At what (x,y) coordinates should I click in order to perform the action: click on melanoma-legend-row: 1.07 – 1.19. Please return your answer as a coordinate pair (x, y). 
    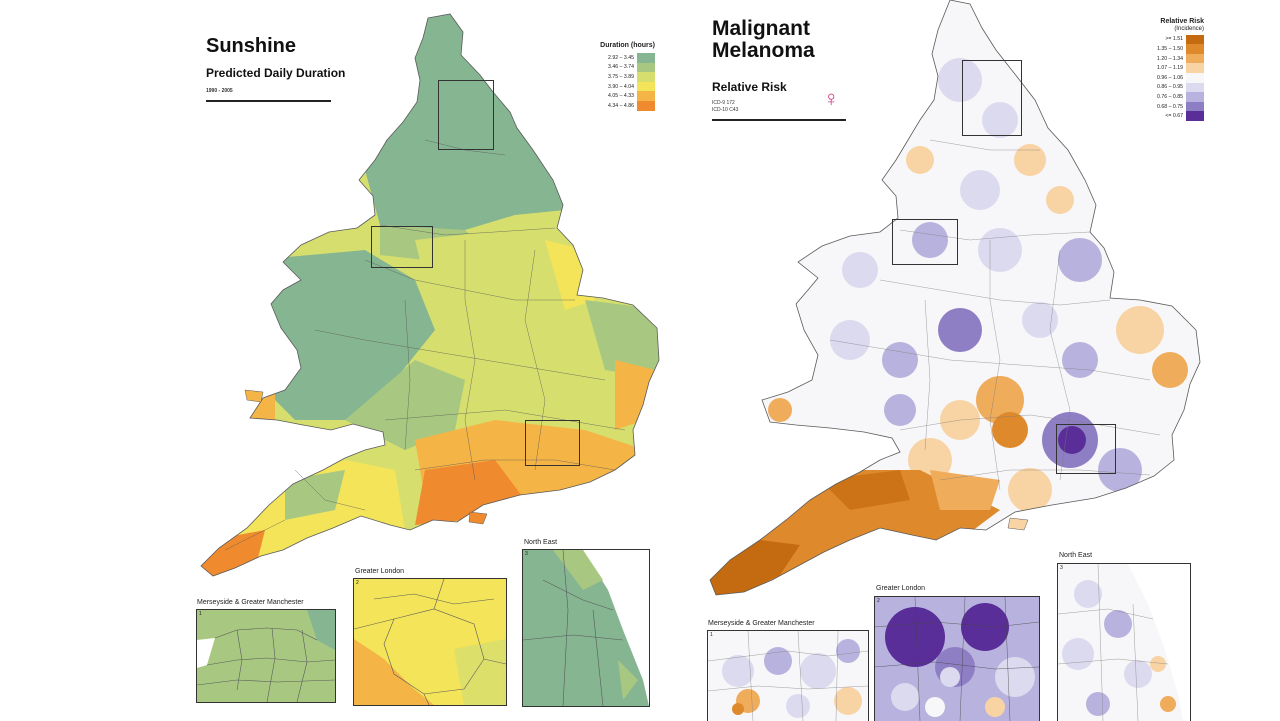
    Looking at the image, I should click on (1156, 68).